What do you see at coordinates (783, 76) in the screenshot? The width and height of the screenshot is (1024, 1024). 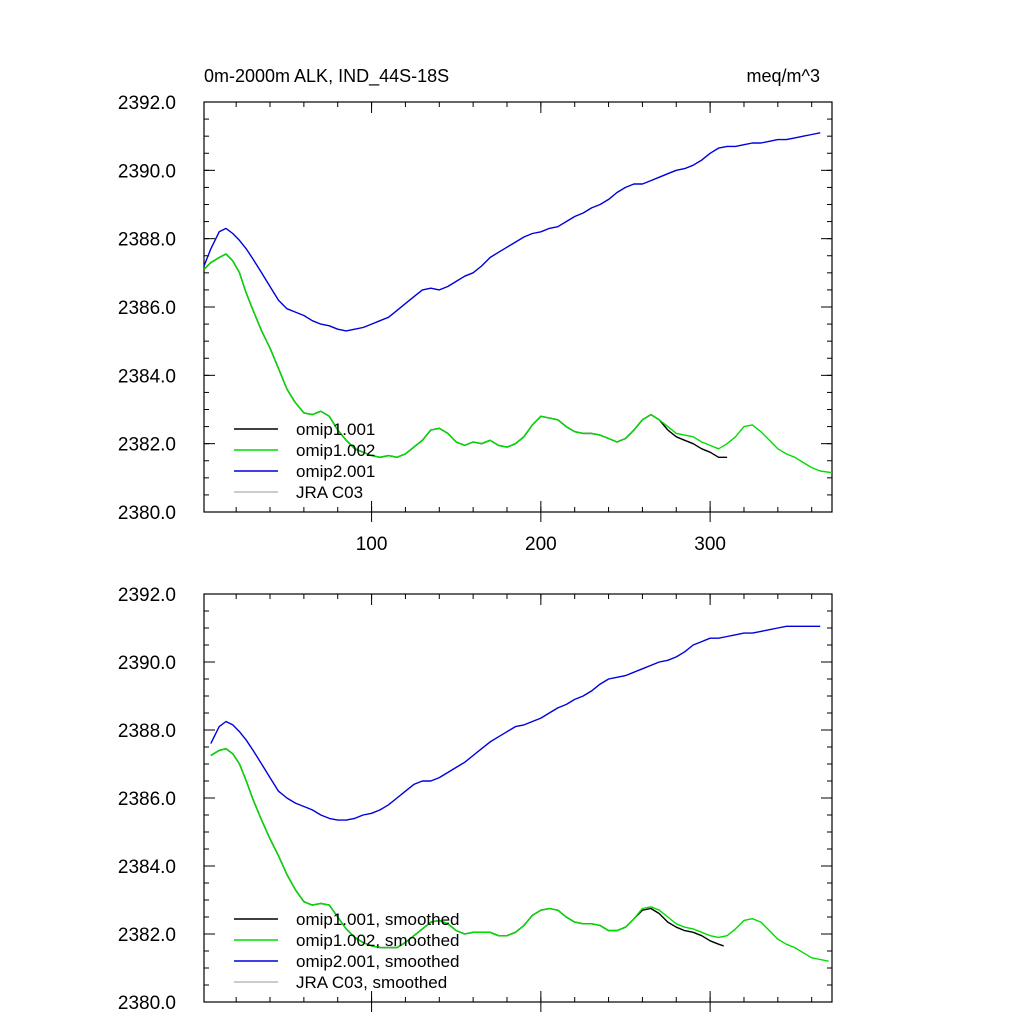 I see `units-label: meq/m^3` at bounding box center [783, 76].